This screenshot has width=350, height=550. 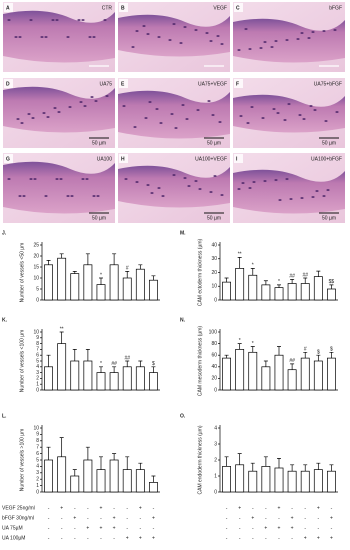 I want to click on y-tick-label: 8, so click(x=37, y=344).